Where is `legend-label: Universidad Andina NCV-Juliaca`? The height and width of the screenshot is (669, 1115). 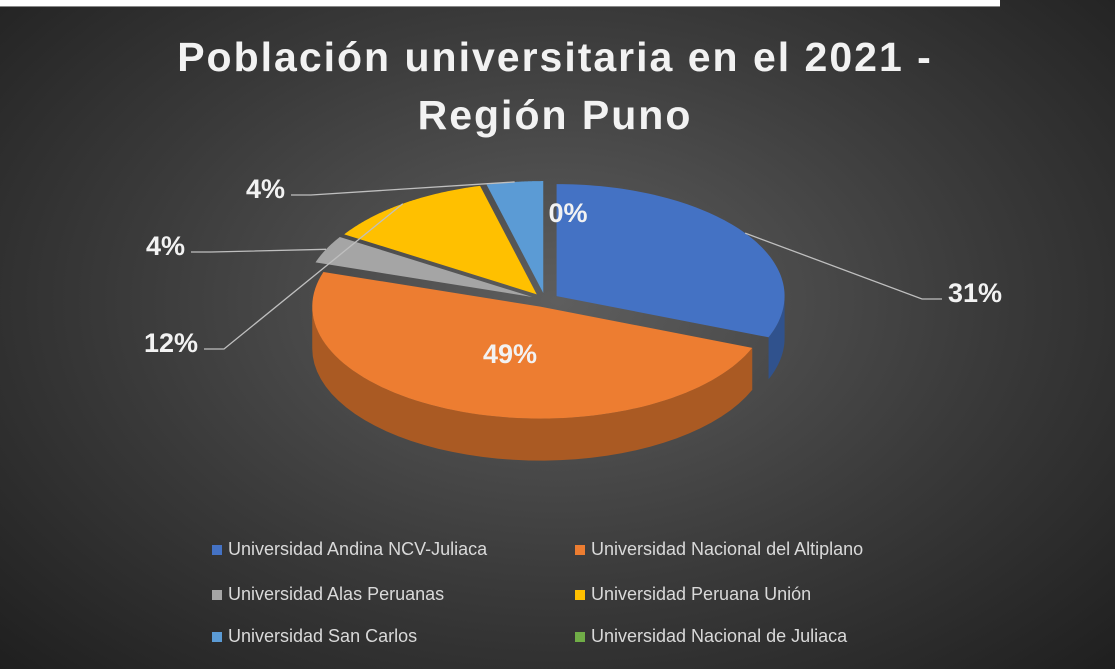 legend-label: Universidad Andina NCV-Juliaca is located at coordinates (358, 549).